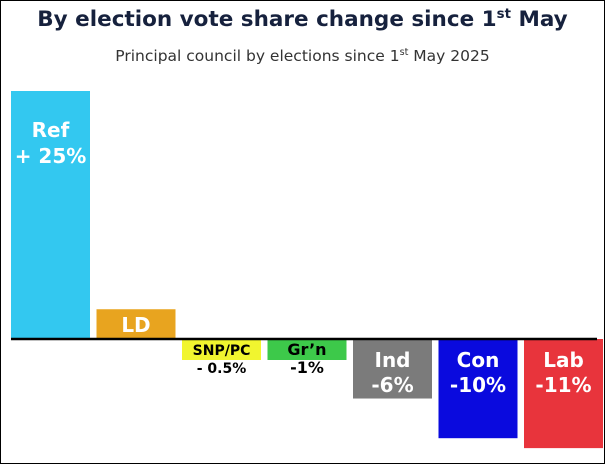 The width and height of the screenshot is (605, 464). What do you see at coordinates (478, 385) in the screenshot?
I see `value-label-con: -10%` at bounding box center [478, 385].